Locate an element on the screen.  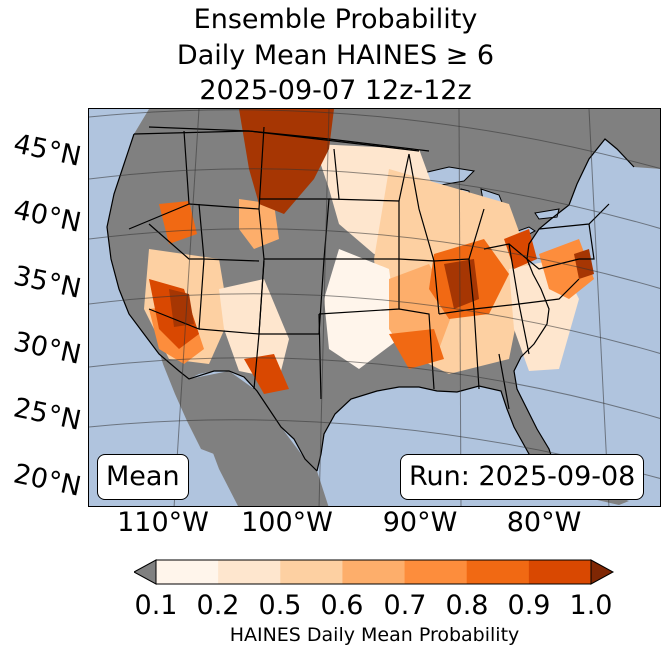
colorbar-bins is located at coordinates (374, 572).